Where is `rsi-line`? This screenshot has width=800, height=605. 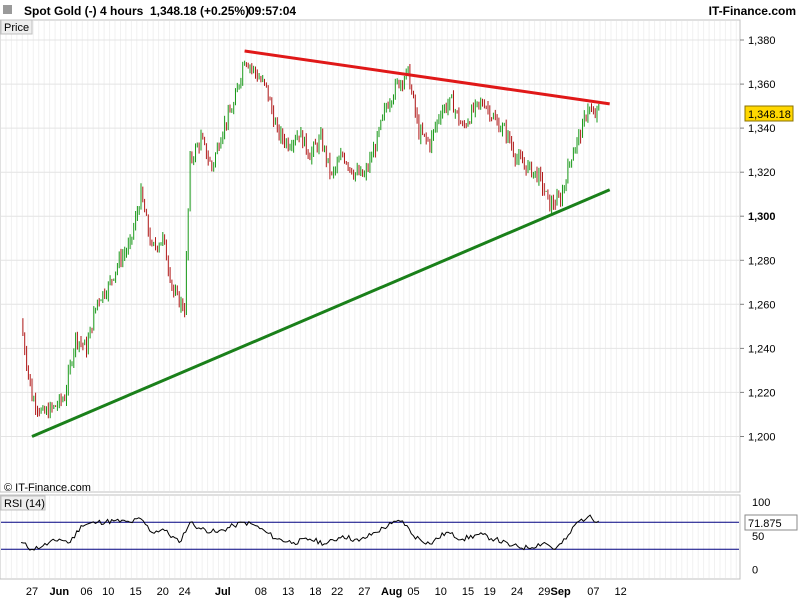
rsi-line is located at coordinates (310, 532).